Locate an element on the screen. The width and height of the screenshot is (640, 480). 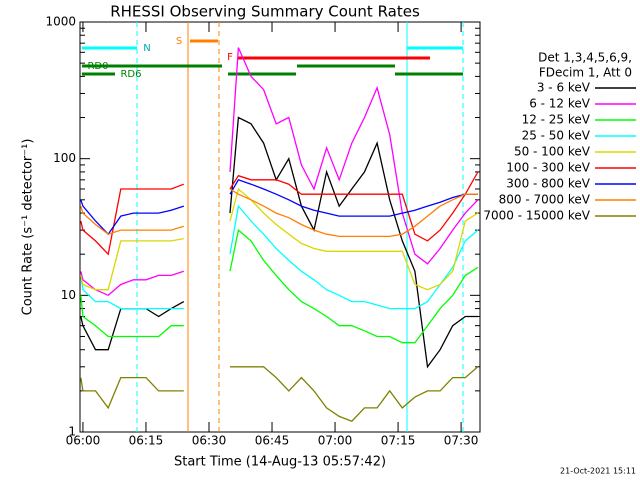
state-label: RD0 is located at coordinates (97, 66).